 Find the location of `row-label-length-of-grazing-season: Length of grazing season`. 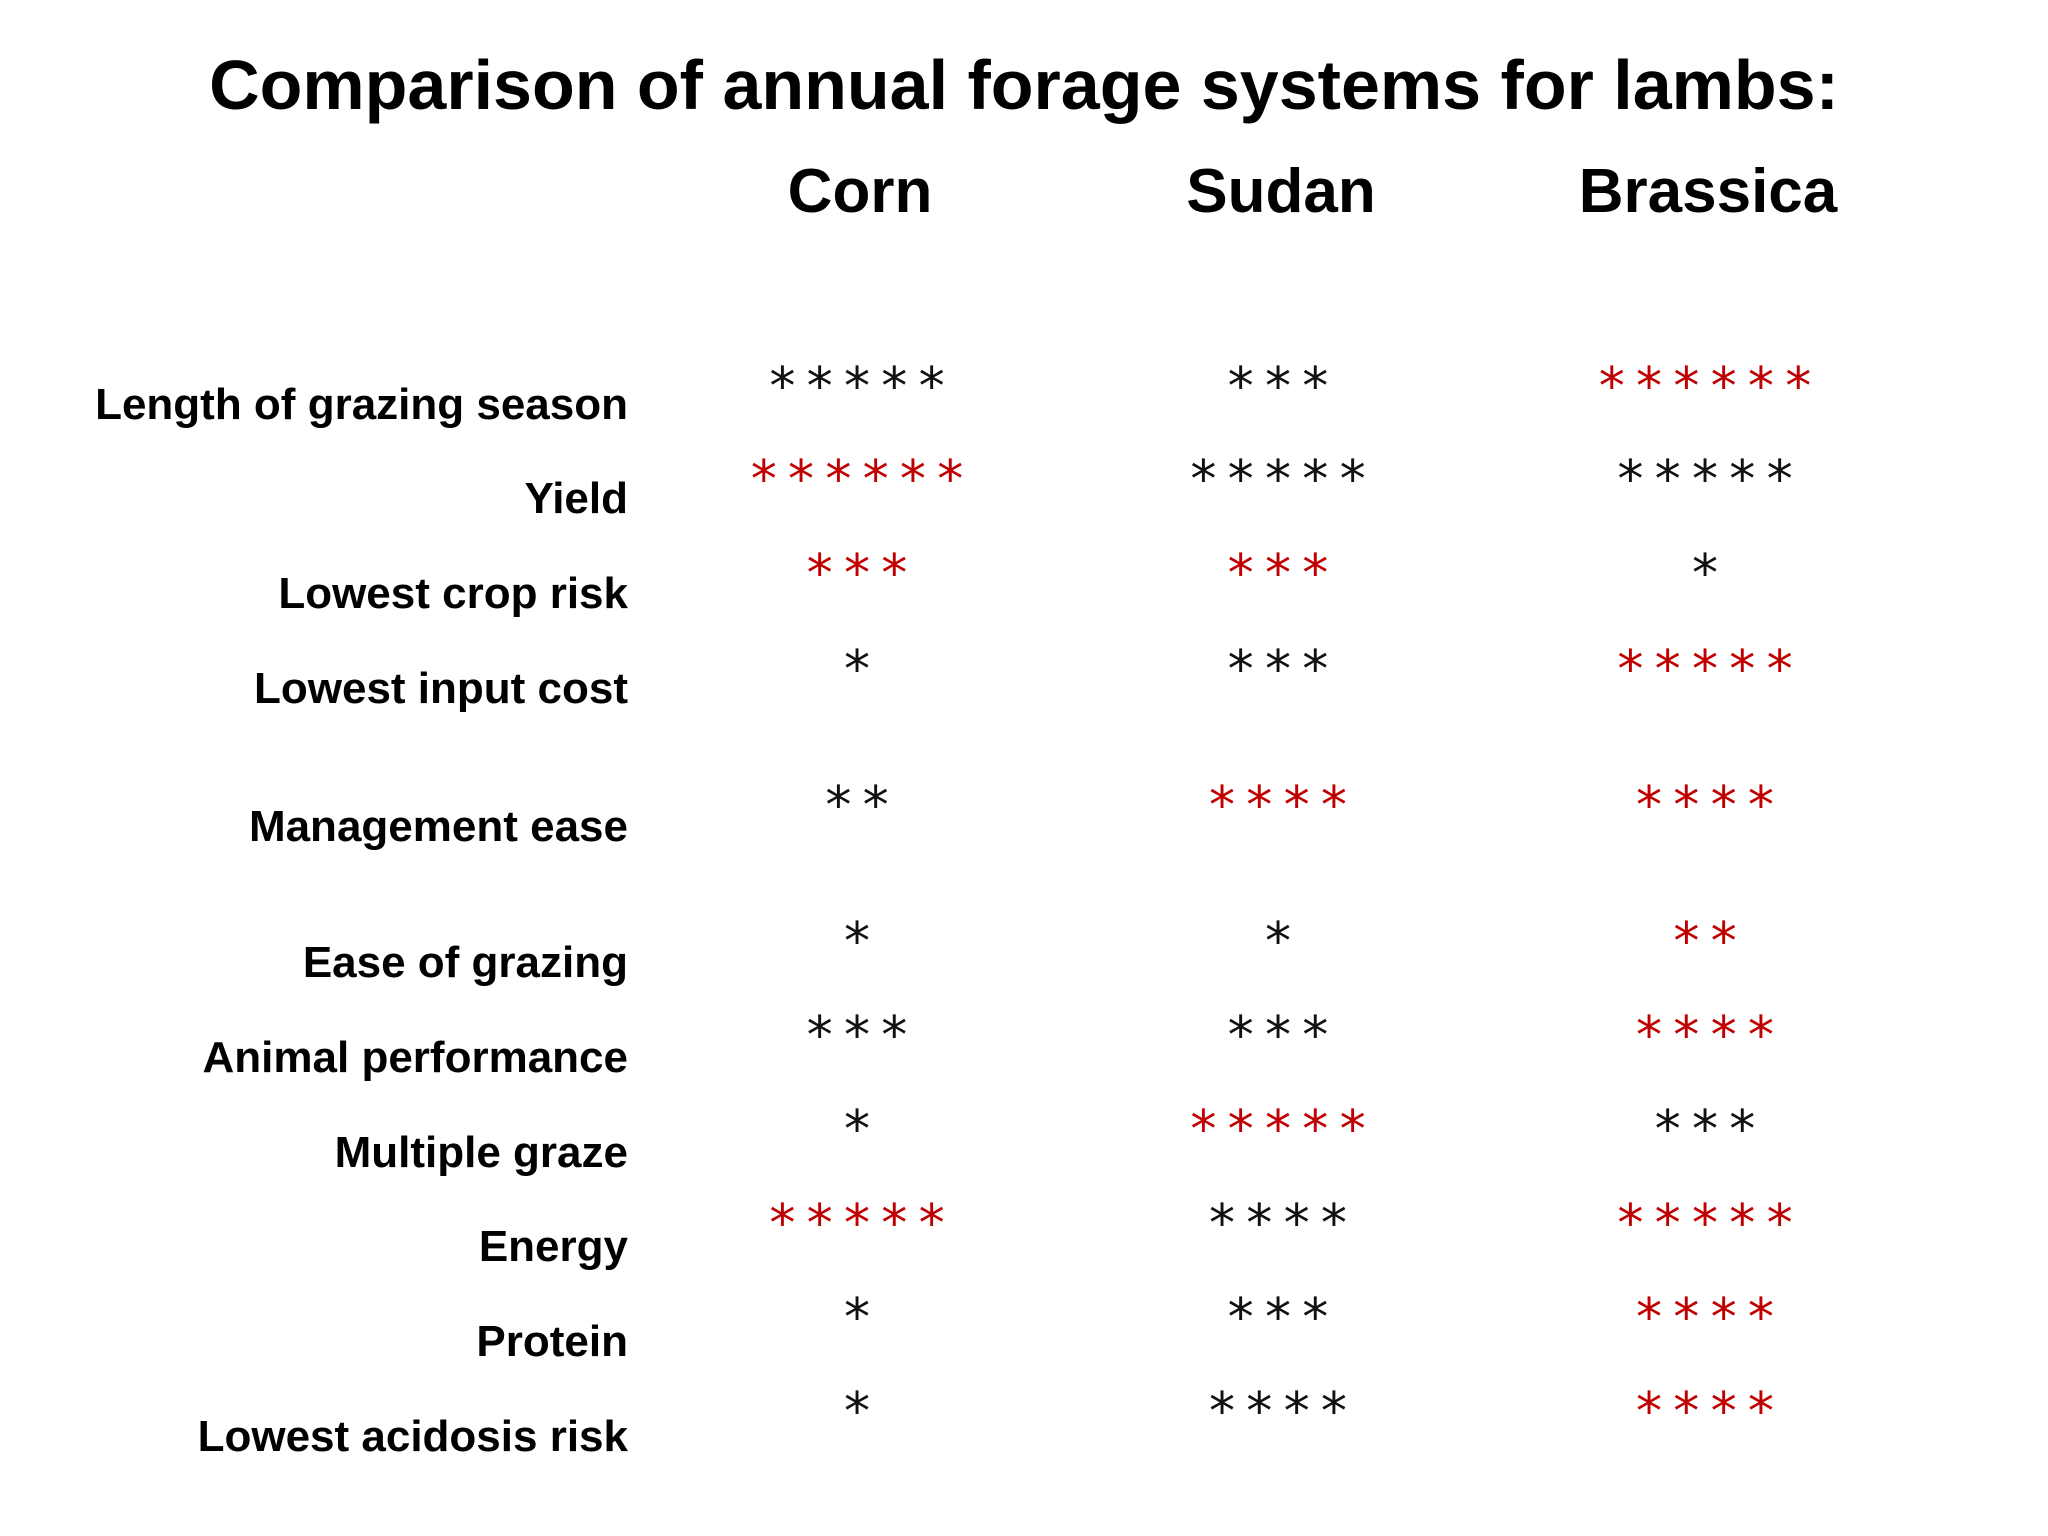

row-label-length-of-grazing-season: Length of grazing season is located at coordinates (361, 404).